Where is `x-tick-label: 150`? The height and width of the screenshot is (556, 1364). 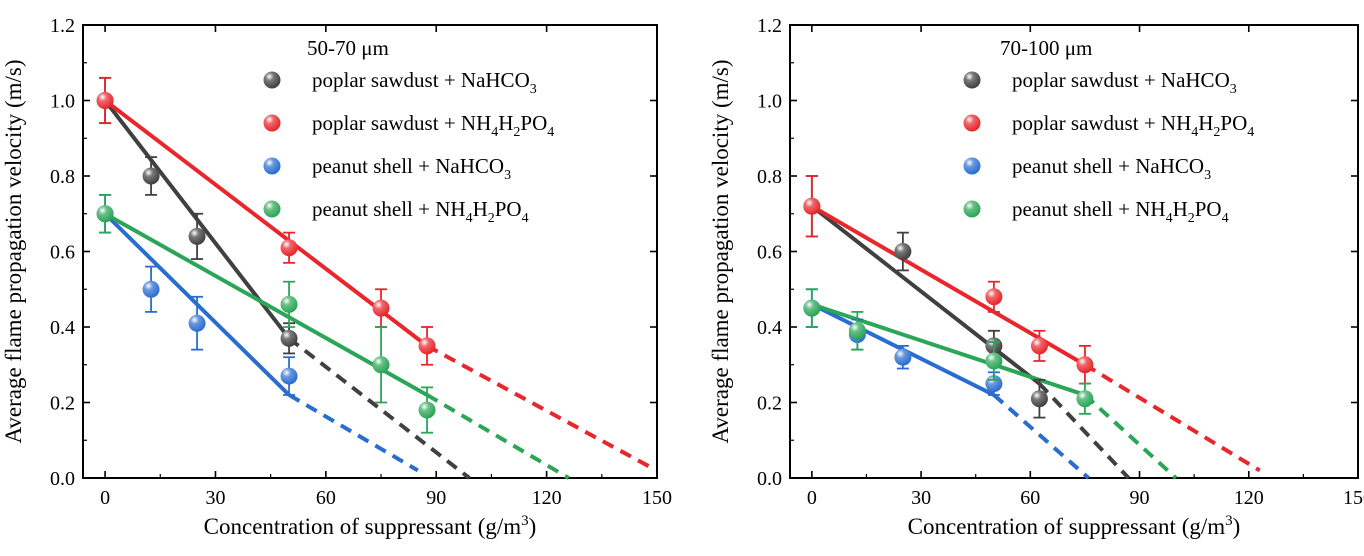 x-tick-label: 150 is located at coordinates (1353, 498).